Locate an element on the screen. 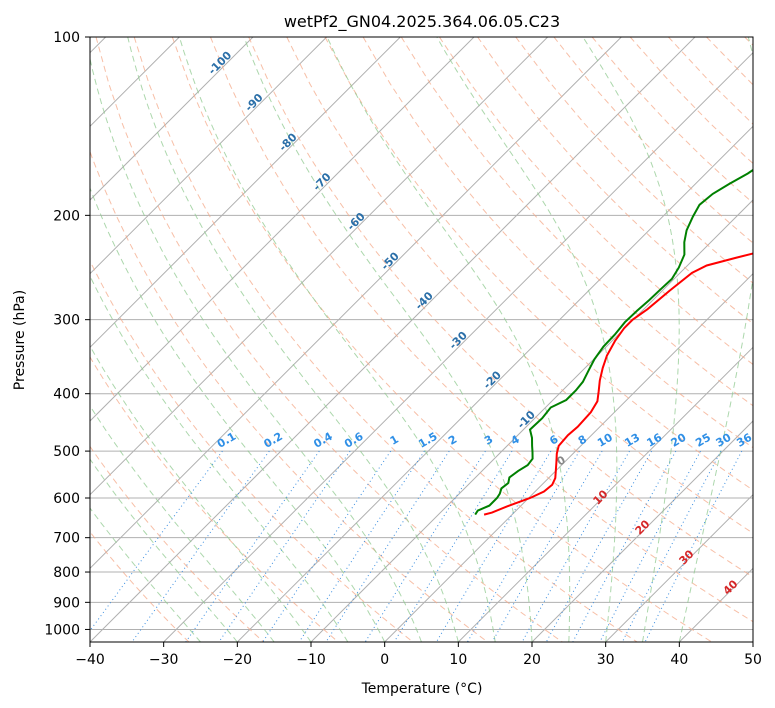  x-axis-label: Temperature (°C) is located at coordinates (422, 689).